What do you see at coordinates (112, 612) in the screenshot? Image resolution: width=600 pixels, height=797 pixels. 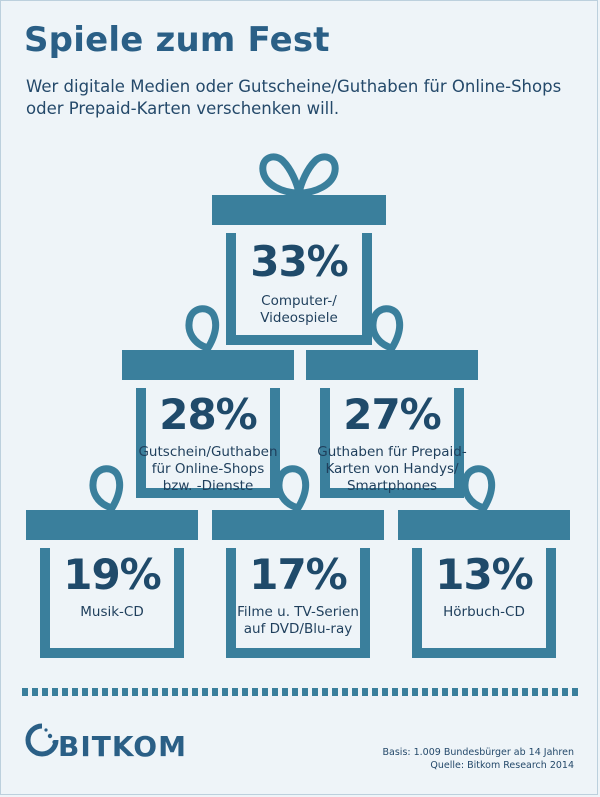 I see `category-label: Musik-CD` at bounding box center [112, 612].